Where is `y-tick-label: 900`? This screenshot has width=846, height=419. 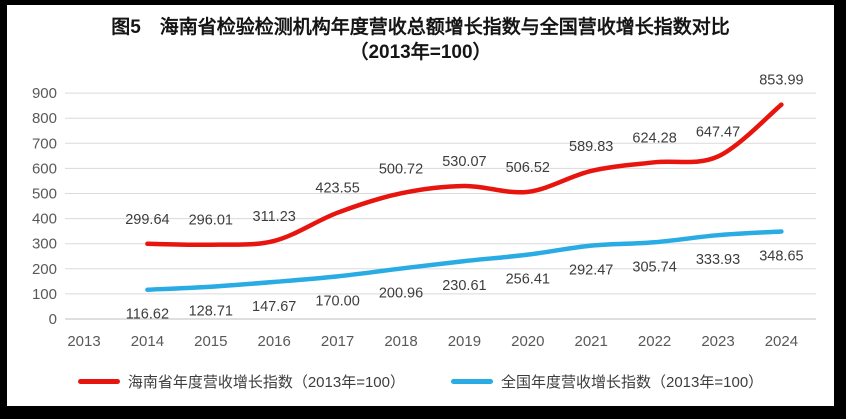
y-tick-label: 900 is located at coordinates (44, 93).